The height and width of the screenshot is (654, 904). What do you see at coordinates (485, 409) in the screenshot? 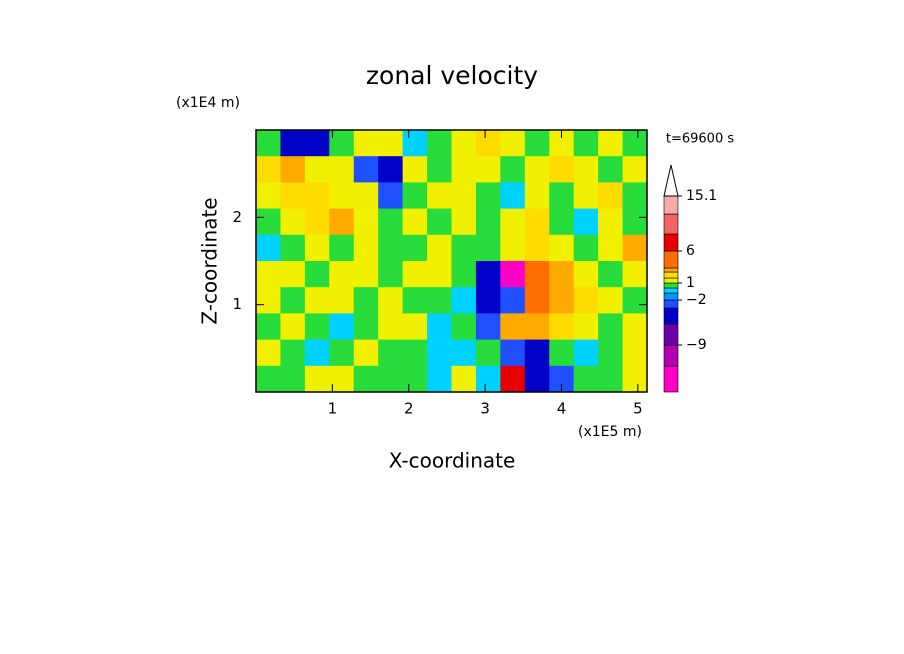
I see `x-tick-label: 3` at bounding box center [485, 409].